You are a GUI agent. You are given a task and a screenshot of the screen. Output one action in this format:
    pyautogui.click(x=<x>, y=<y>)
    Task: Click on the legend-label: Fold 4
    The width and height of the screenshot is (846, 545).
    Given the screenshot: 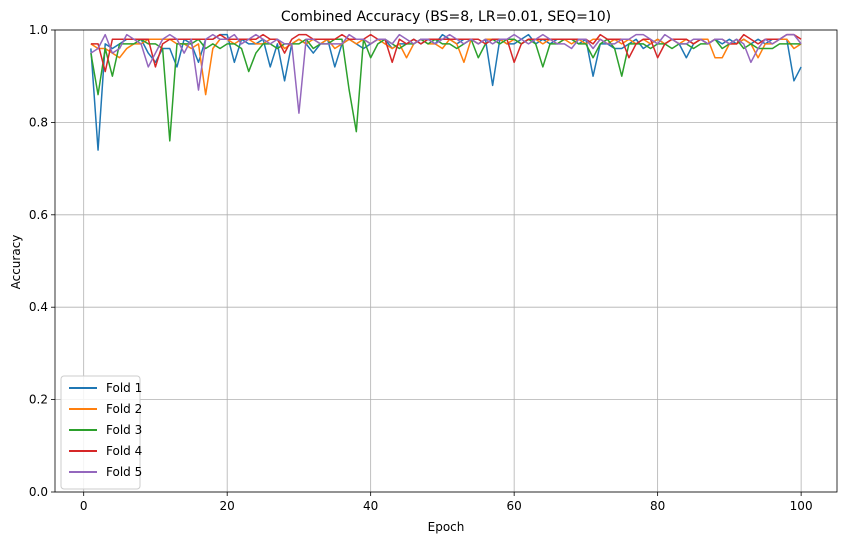 What is the action you would take?
    pyautogui.click(x=124, y=451)
    